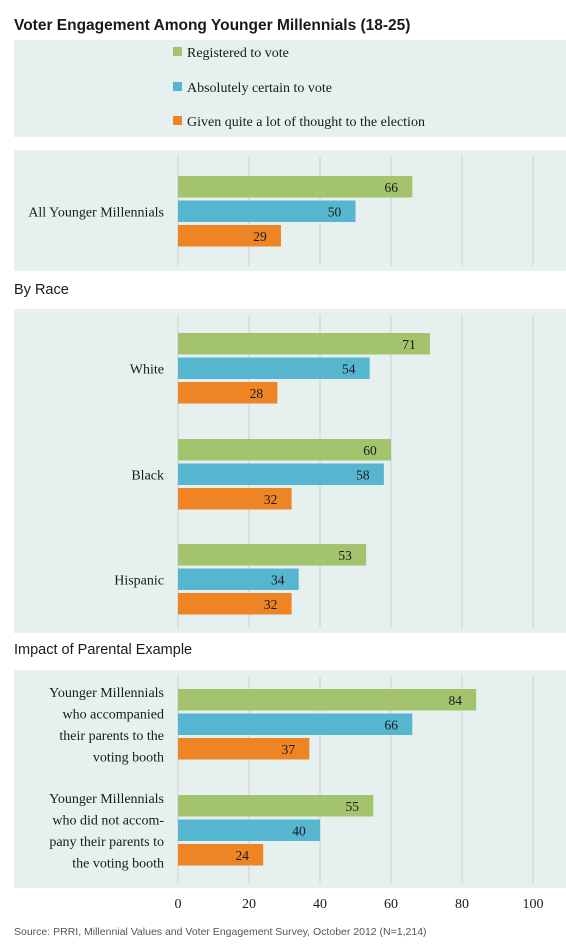 The width and height of the screenshot is (566, 947). What do you see at coordinates (113, 715) in the screenshot?
I see `category-label: who accompanied` at bounding box center [113, 715].